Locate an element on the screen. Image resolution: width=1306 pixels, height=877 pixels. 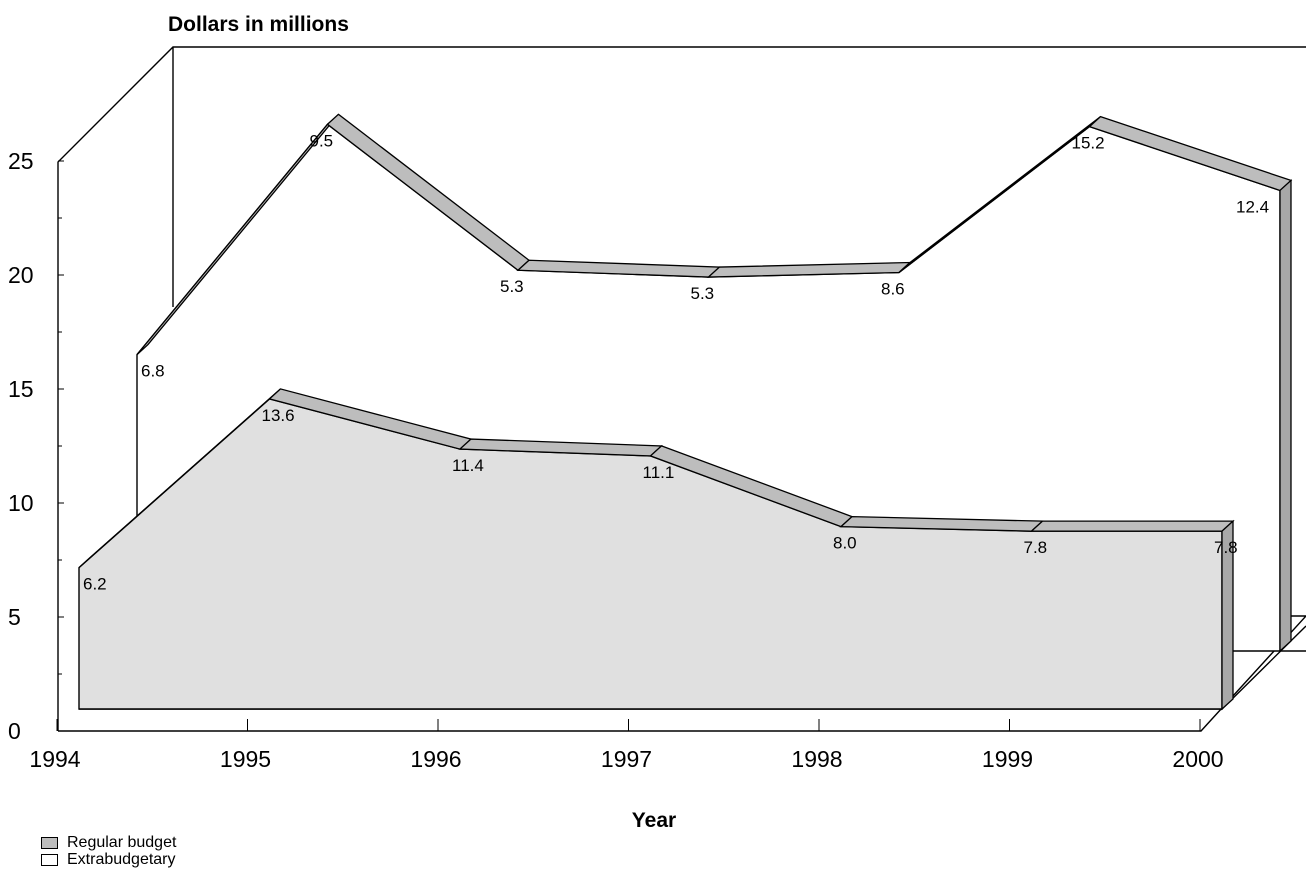
data-label-regular-budget: 11.4 is located at coordinates (468, 465).